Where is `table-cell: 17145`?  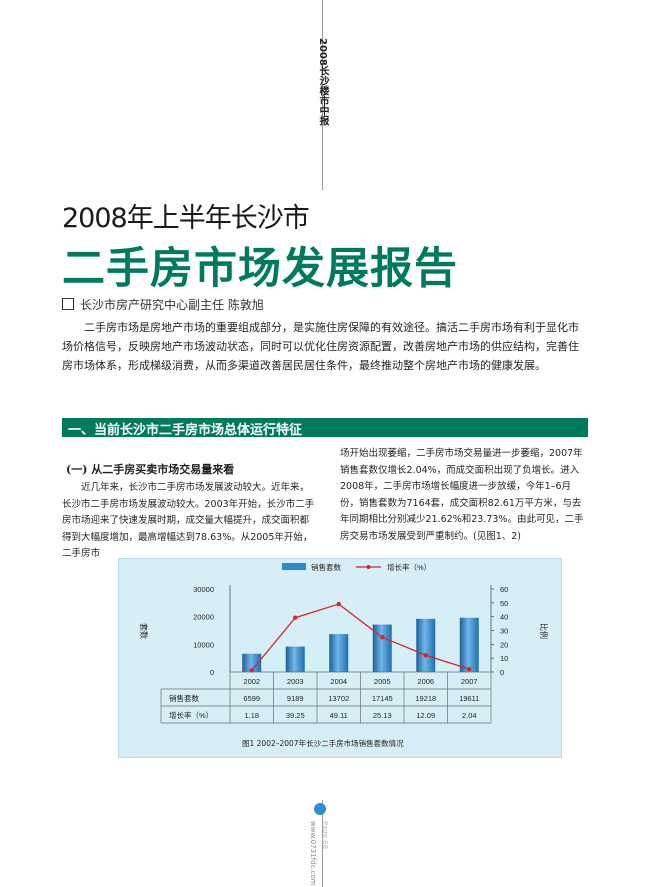 table-cell: 17145 is located at coordinates (382, 698).